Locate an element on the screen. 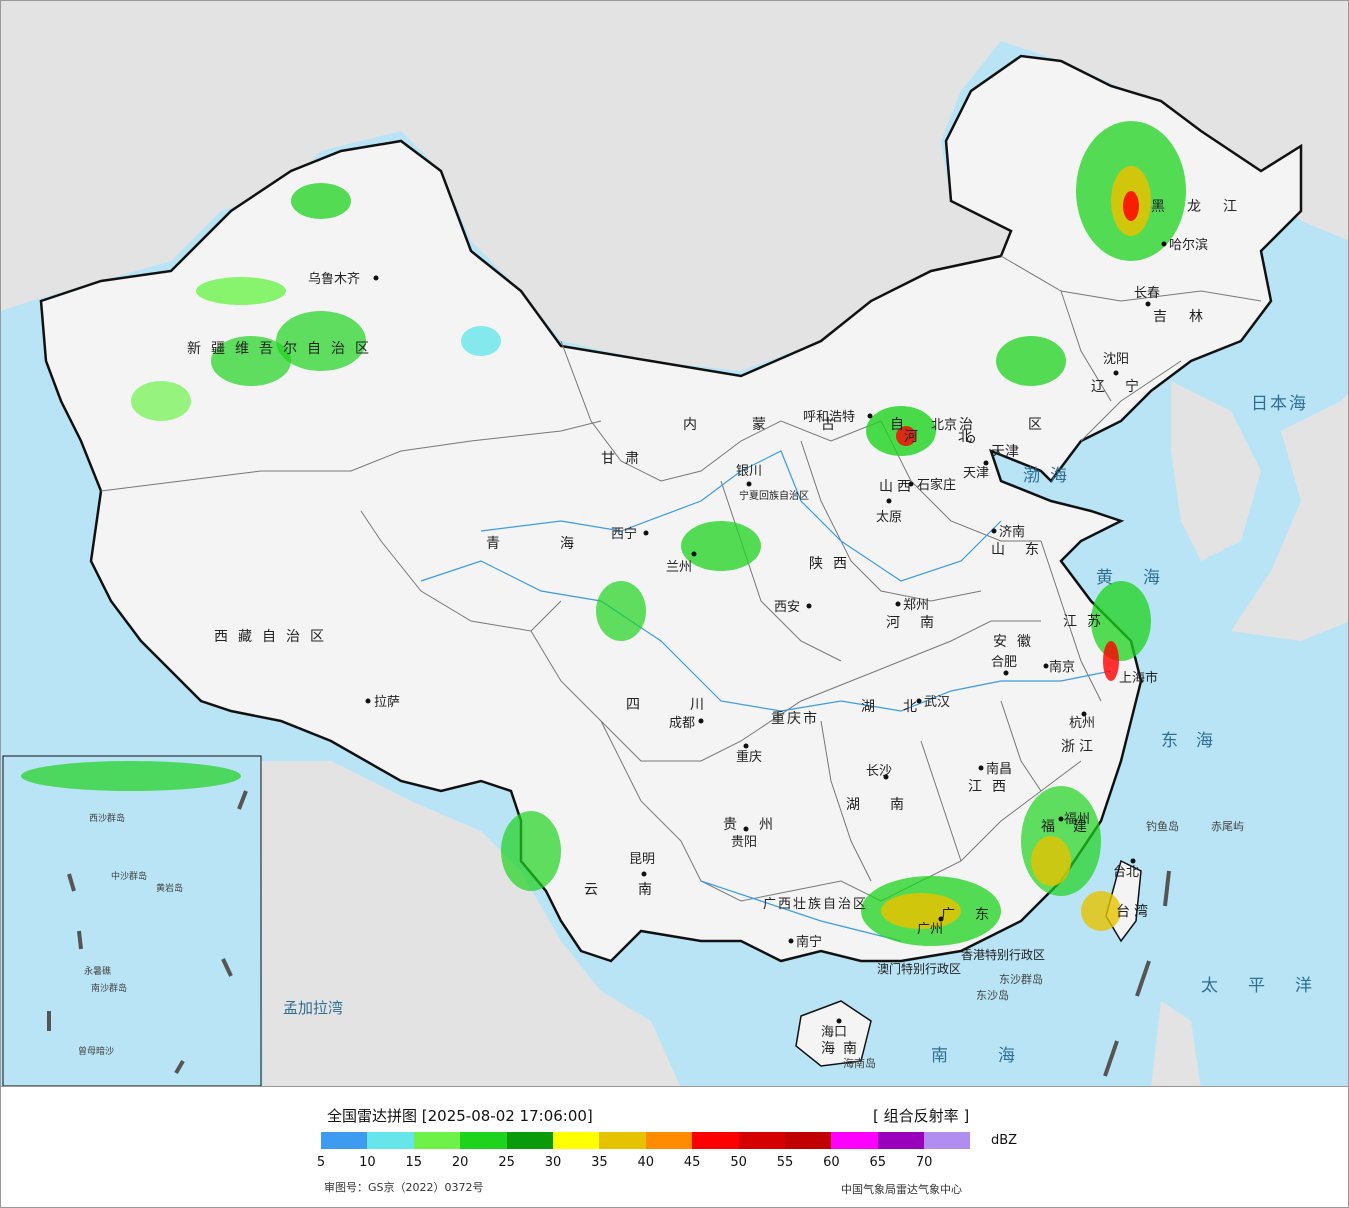 The width and height of the screenshot is (1349, 1208). legend-tick-label: 30 is located at coordinates (553, 1162).